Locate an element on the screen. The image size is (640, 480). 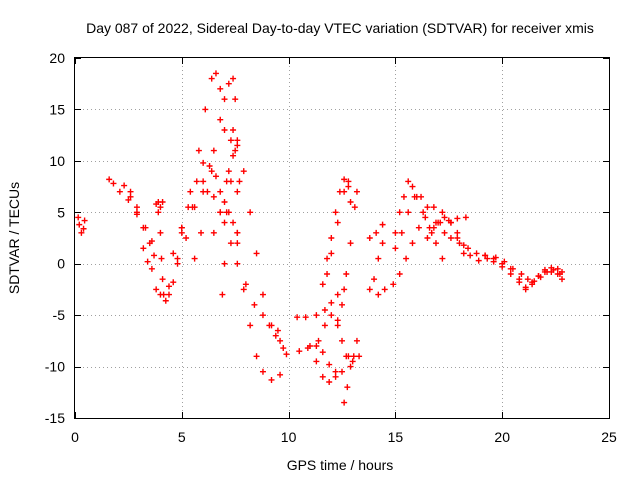
series-arc19 is located at coordinates (347, 258).